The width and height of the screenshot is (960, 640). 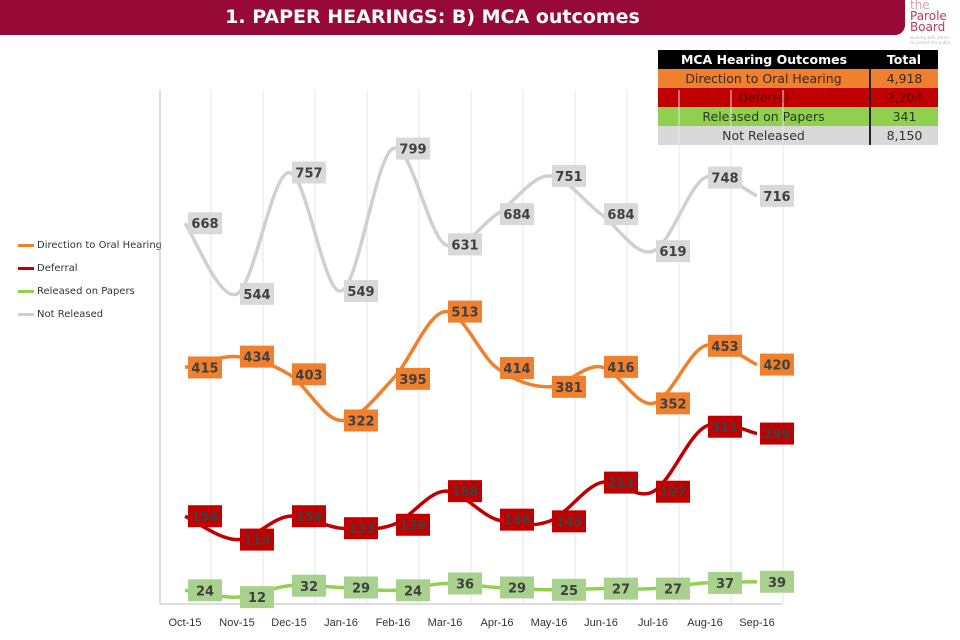 I want to click on data-label: 311, so click(x=724, y=428).